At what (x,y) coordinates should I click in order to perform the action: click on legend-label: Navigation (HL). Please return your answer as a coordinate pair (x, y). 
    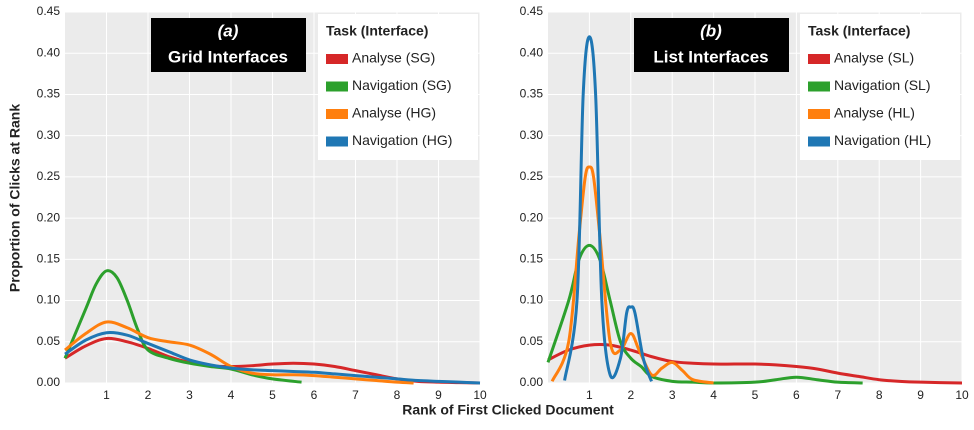
    Looking at the image, I should click on (882, 140).